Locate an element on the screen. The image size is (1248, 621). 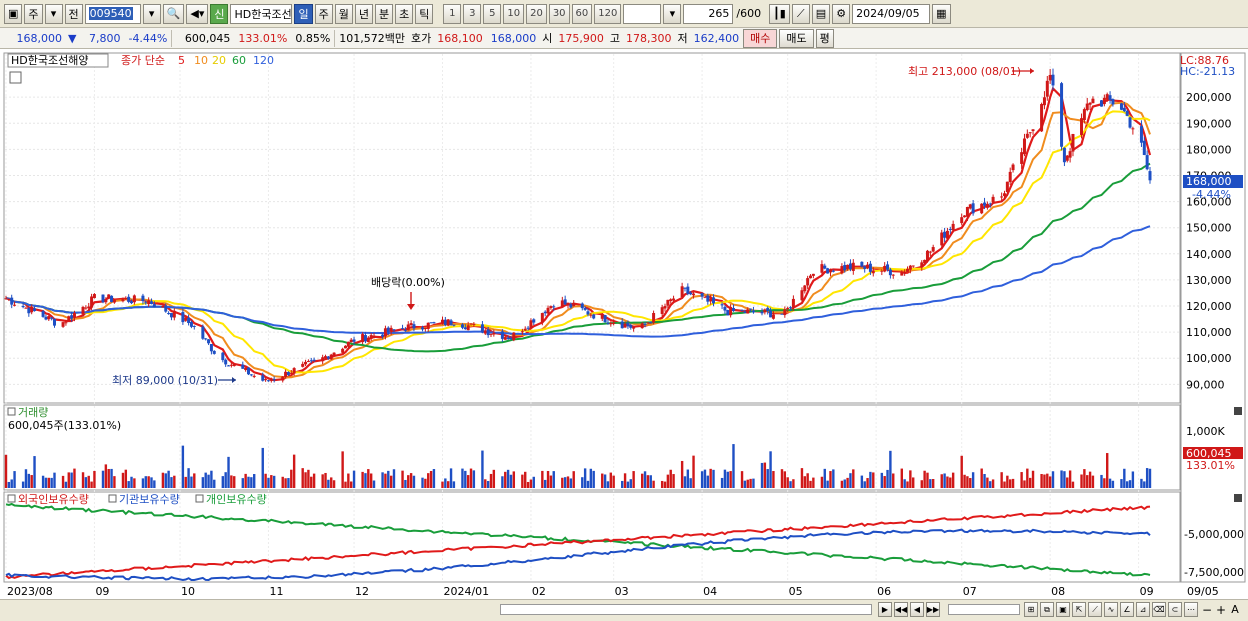
interval-60: 60 is located at coordinates (582, 13).